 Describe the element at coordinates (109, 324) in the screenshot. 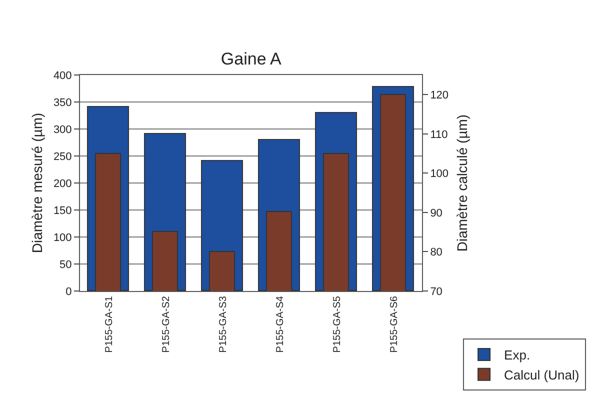

I see `x-tick-label: P155-GA-S1` at that location.